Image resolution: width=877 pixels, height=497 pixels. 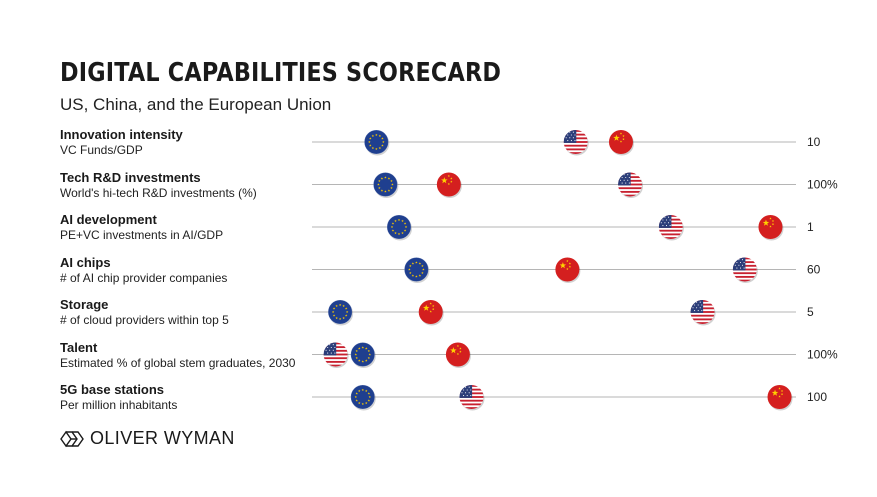 What do you see at coordinates (817, 397) in the screenshot?
I see `row-max-label: 100` at bounding box center [817, 397].